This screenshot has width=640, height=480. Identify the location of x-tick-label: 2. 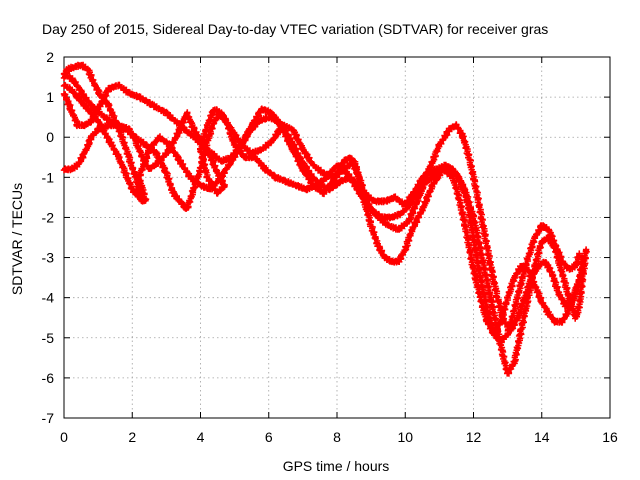
(132, 437).